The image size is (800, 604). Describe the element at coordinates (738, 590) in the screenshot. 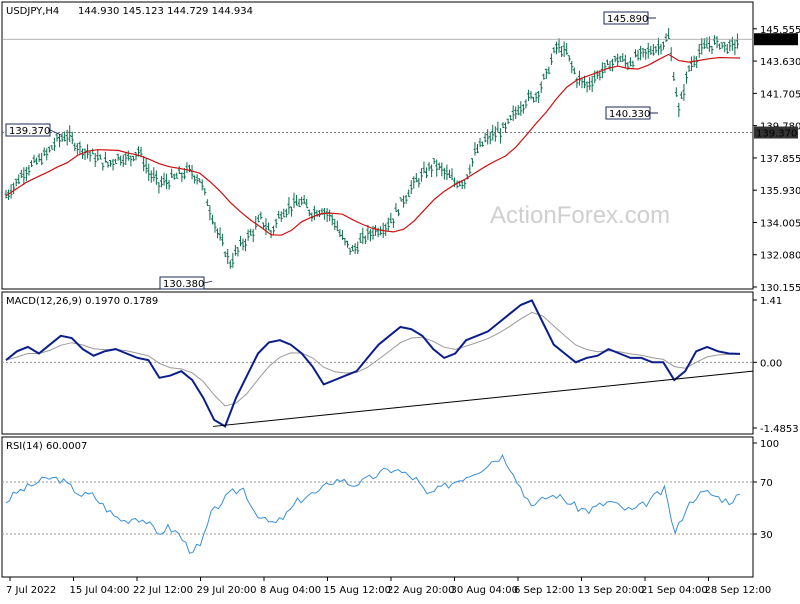

I see `time-tick-label: 28 Sep 12:00` at that location.